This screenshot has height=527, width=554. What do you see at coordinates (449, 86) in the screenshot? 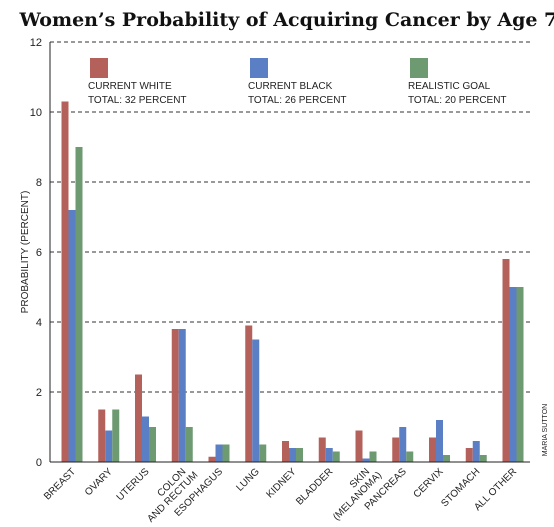
I see `legend-series-name: REALISTIC GOAL` at bounding box center [449, 86].